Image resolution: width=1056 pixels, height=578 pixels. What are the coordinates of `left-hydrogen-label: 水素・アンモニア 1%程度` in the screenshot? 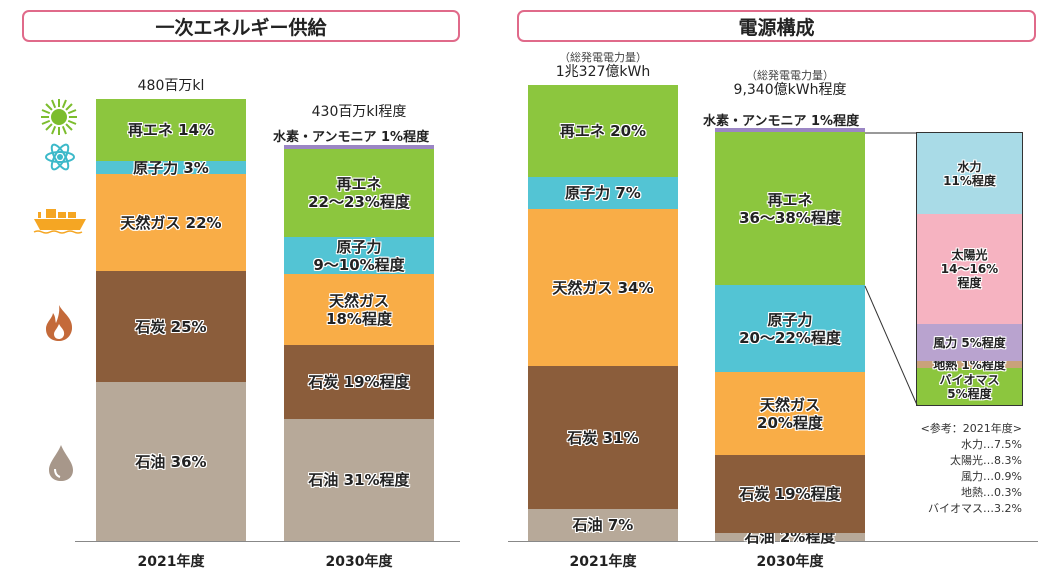 It's located at (351, 137).